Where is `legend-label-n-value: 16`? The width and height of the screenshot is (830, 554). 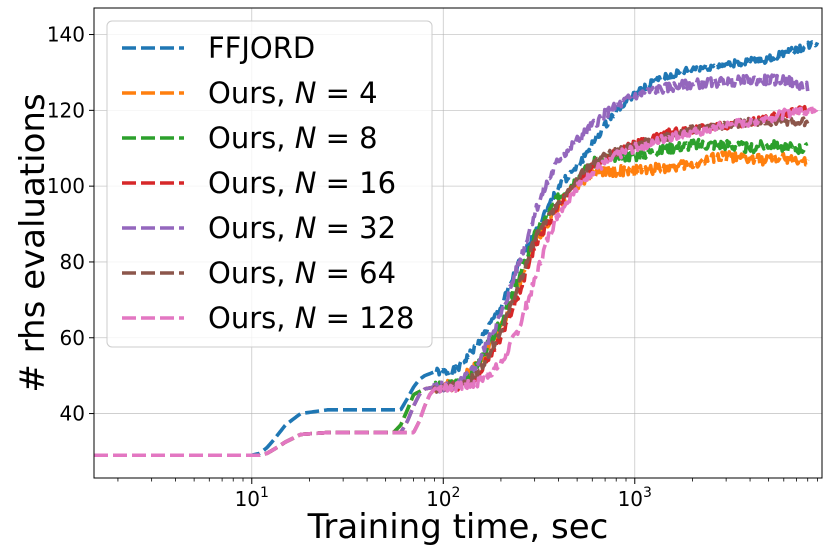
legend-label-n-value: 16 is located at coordinates (377, 183).